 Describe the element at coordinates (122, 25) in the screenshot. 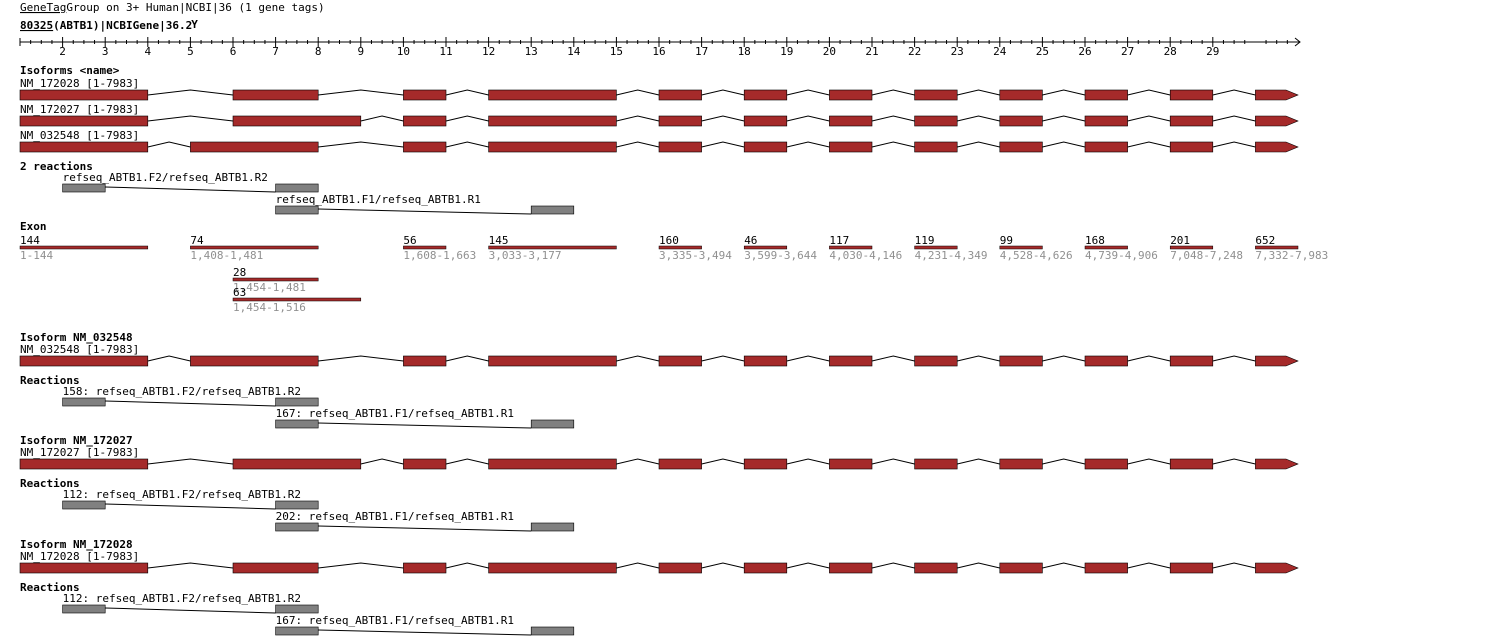

I see `gene-subtitle-text: (ABTB1)|NCBIGene|36.2` at that location.